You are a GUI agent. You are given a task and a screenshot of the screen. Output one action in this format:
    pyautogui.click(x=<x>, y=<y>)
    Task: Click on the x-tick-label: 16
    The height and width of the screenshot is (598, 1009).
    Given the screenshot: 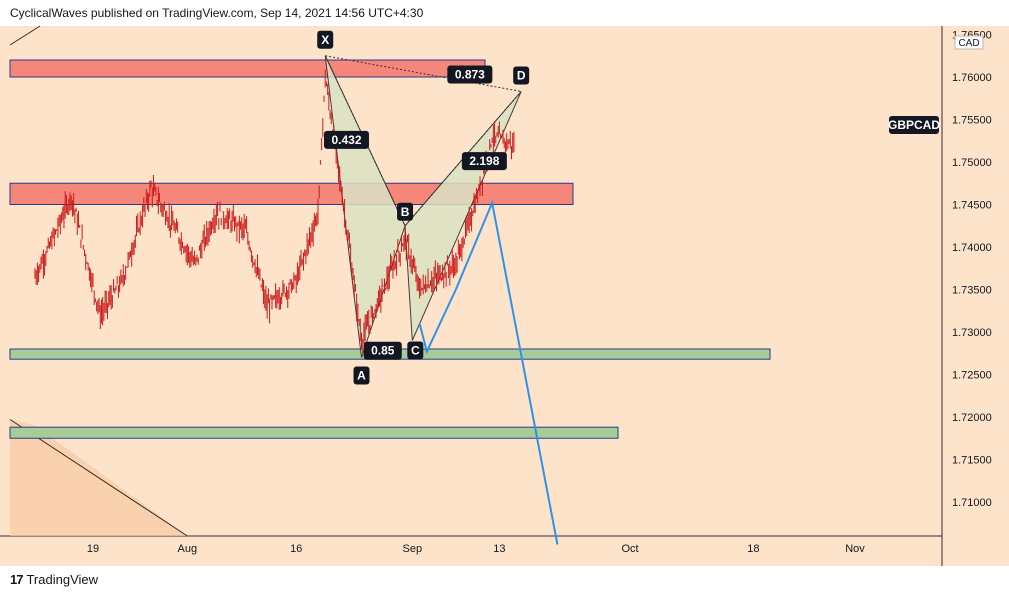 What is the action you would take?
    pyautogui.click(x=296, y=549)
    